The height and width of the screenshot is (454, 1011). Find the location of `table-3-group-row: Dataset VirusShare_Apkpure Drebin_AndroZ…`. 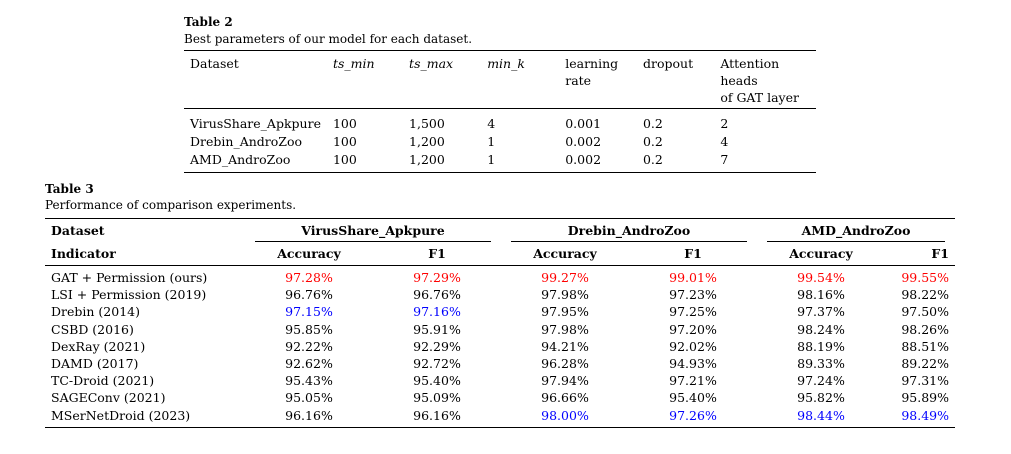

table-3-group-row: Dataset VirusShare_Apkpure Drebin_AndroZ… is located at coordinates (500, 230).